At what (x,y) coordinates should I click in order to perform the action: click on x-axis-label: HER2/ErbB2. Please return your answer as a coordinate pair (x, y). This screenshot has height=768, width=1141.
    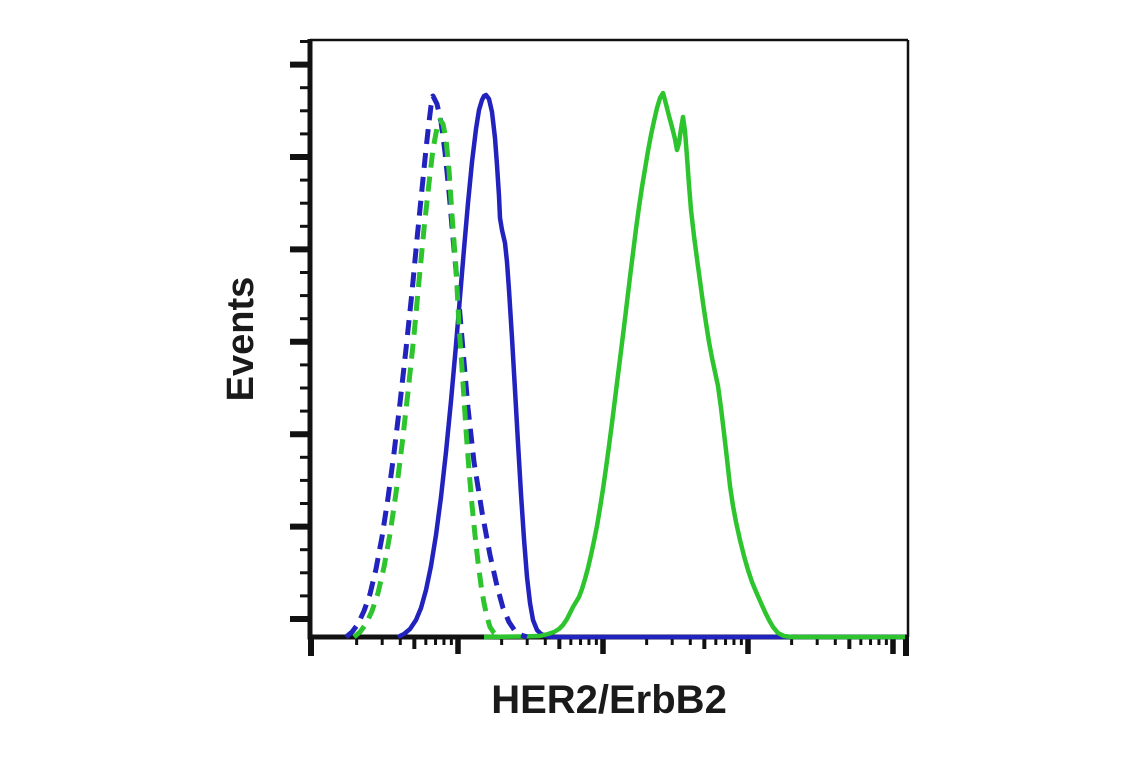
    Looking at the image, I should click on (609, 700).